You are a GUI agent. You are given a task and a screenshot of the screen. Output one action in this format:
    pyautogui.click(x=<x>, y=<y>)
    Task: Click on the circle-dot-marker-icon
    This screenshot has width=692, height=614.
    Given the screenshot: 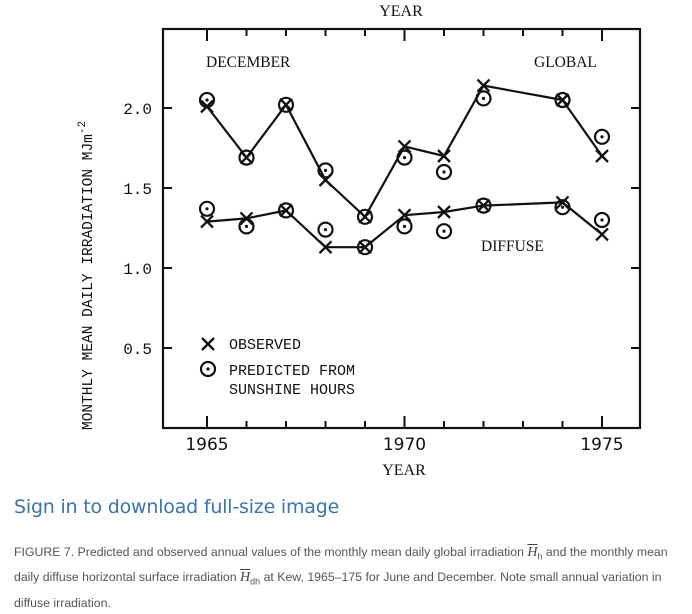 What is the action you would take?
    pyautogui.click(x=208, y=369)
    